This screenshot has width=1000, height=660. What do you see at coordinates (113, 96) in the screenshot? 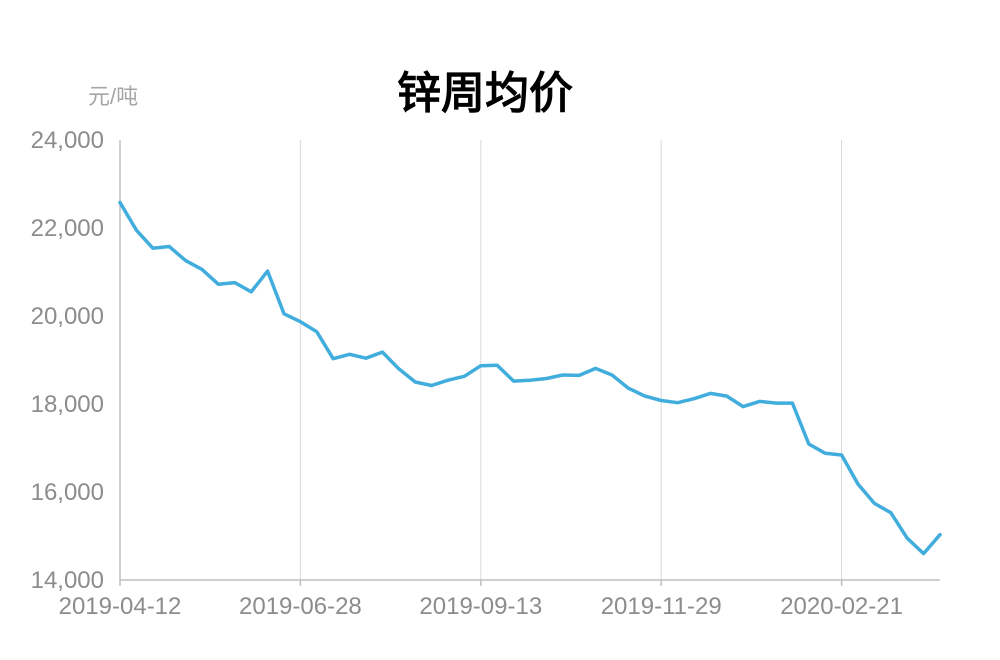
I see `y-axis-unit-label: 元/吨` at bounding box center [113, 96].